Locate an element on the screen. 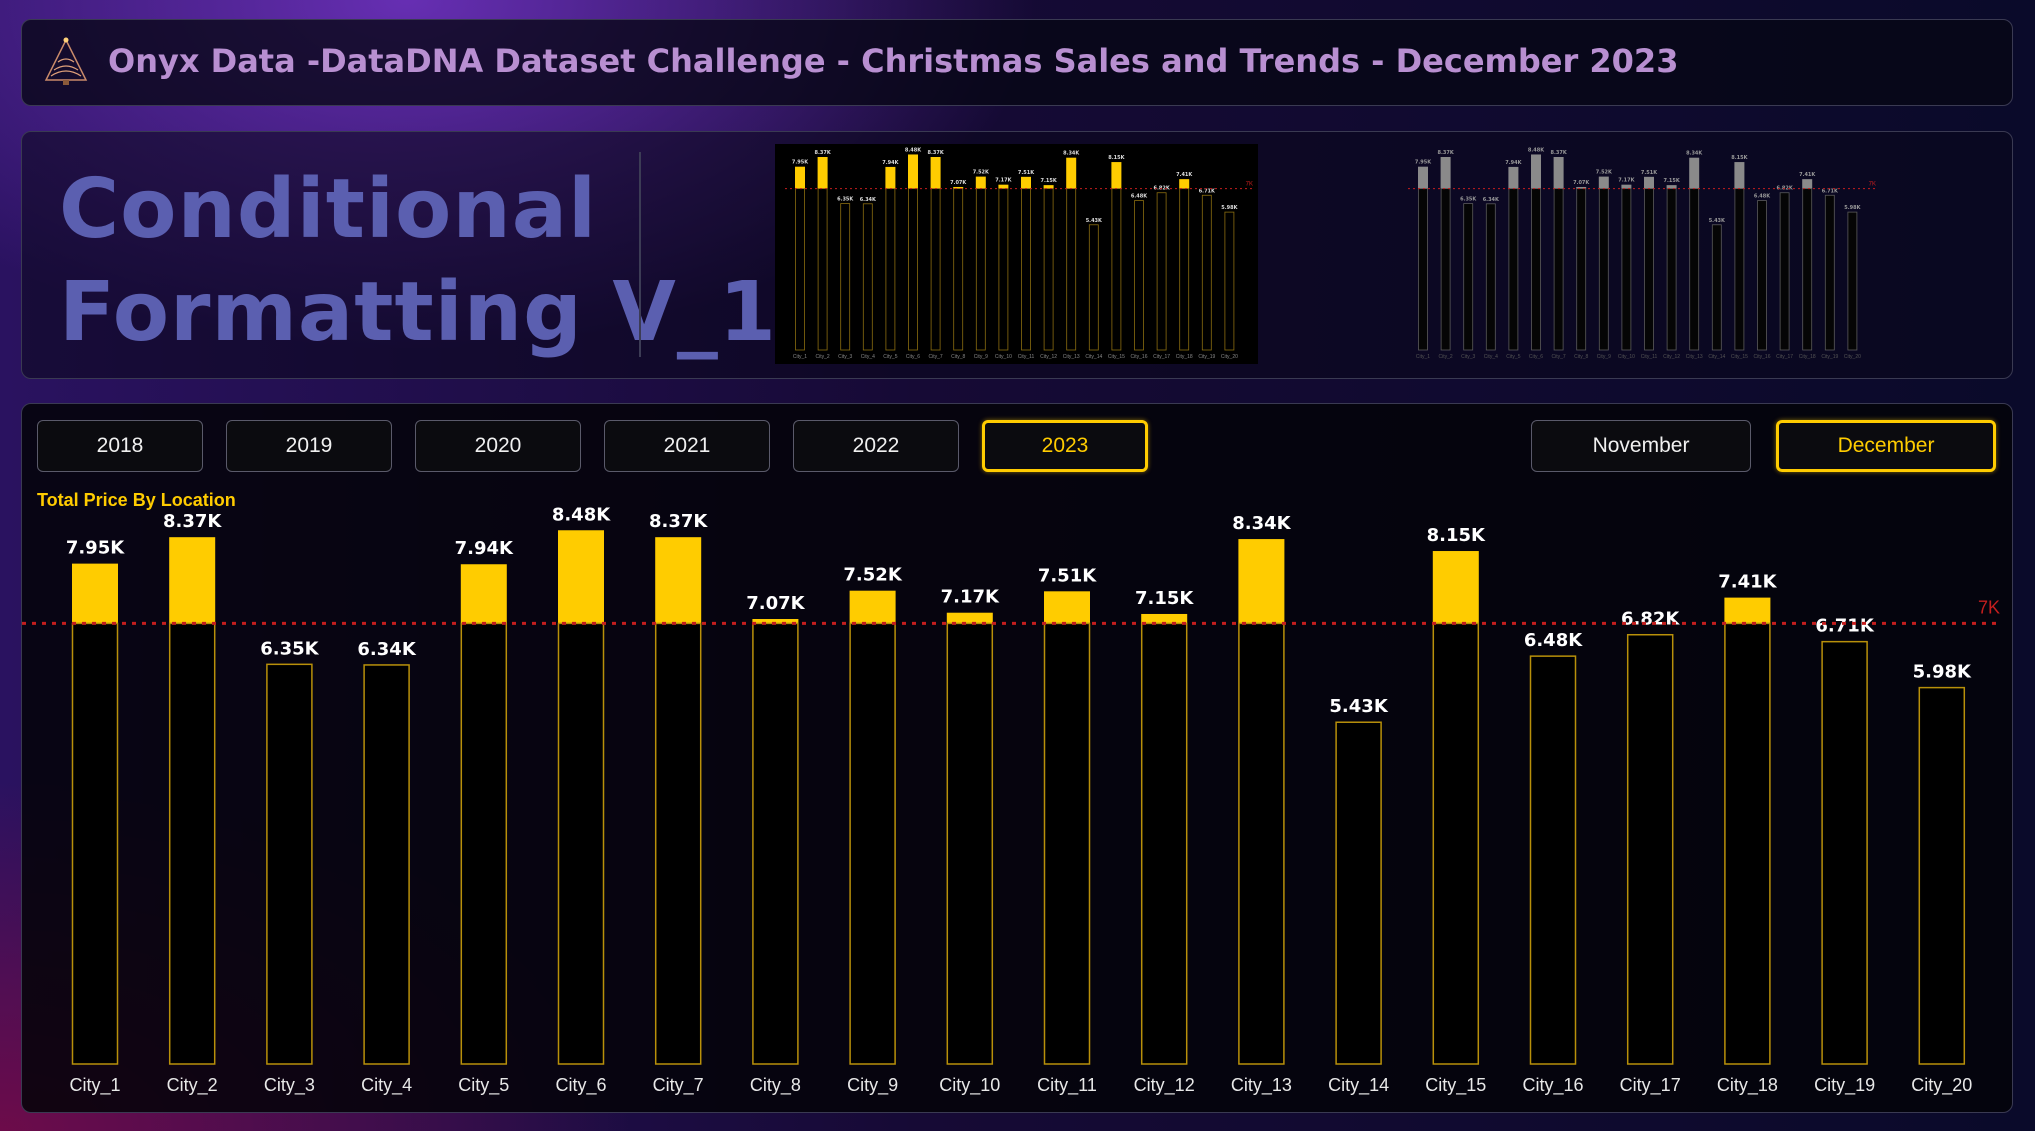 This screenshot has height=1131, width=2035. year-button-2021: 2021 is located at coordinates (687, 446).